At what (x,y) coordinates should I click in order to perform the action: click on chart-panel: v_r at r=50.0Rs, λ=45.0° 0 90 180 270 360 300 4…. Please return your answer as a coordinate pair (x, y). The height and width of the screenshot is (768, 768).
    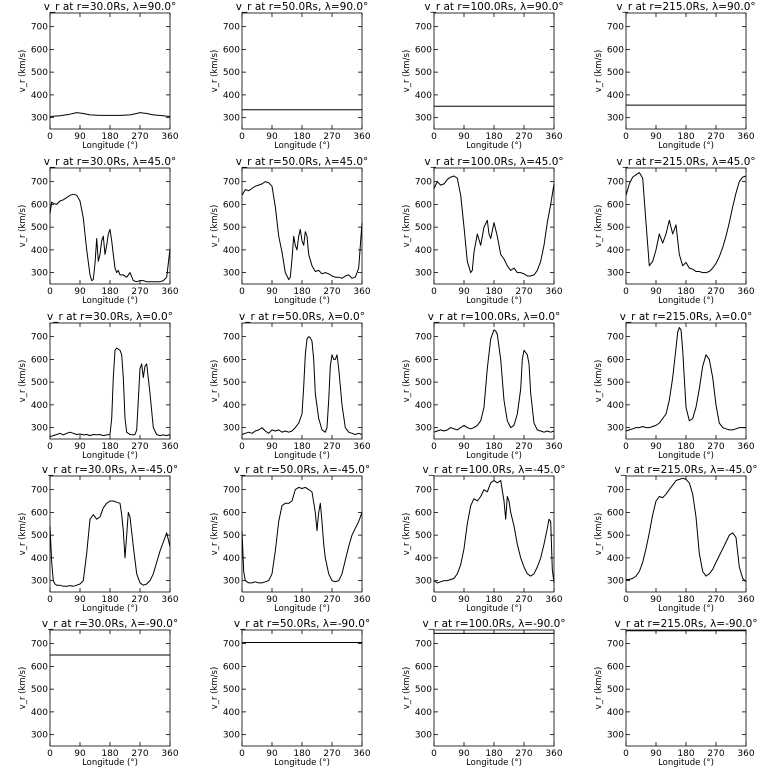
    Looking at the image, I should click on (290, 231).